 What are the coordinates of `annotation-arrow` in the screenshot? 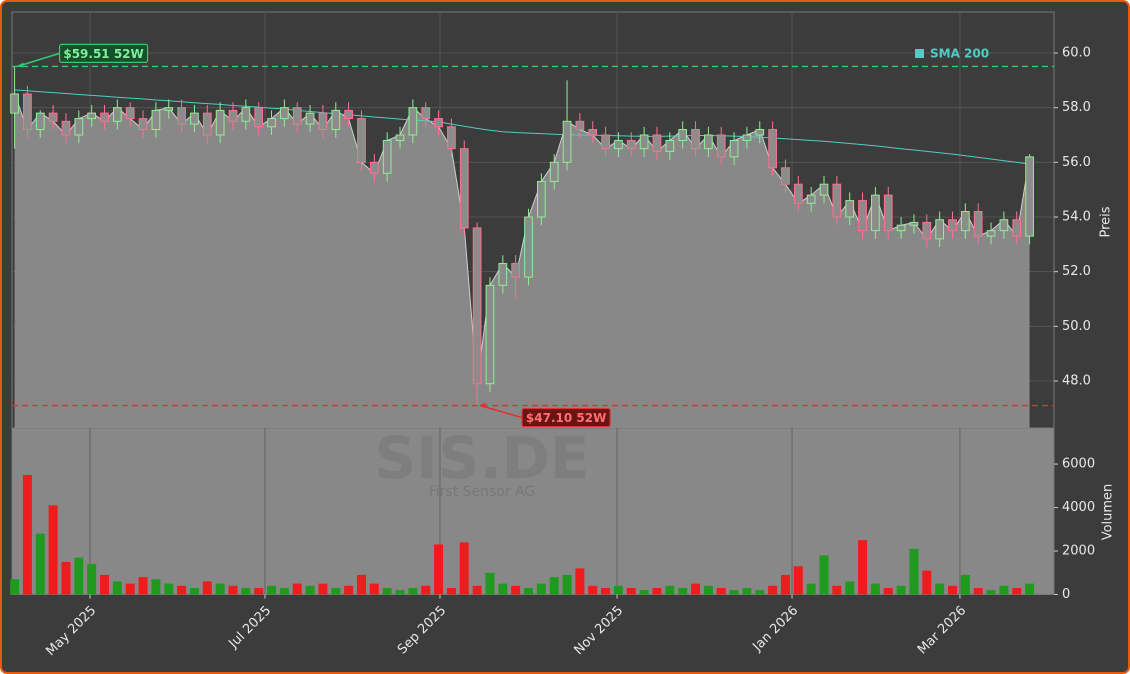 It's located at (501, 411).